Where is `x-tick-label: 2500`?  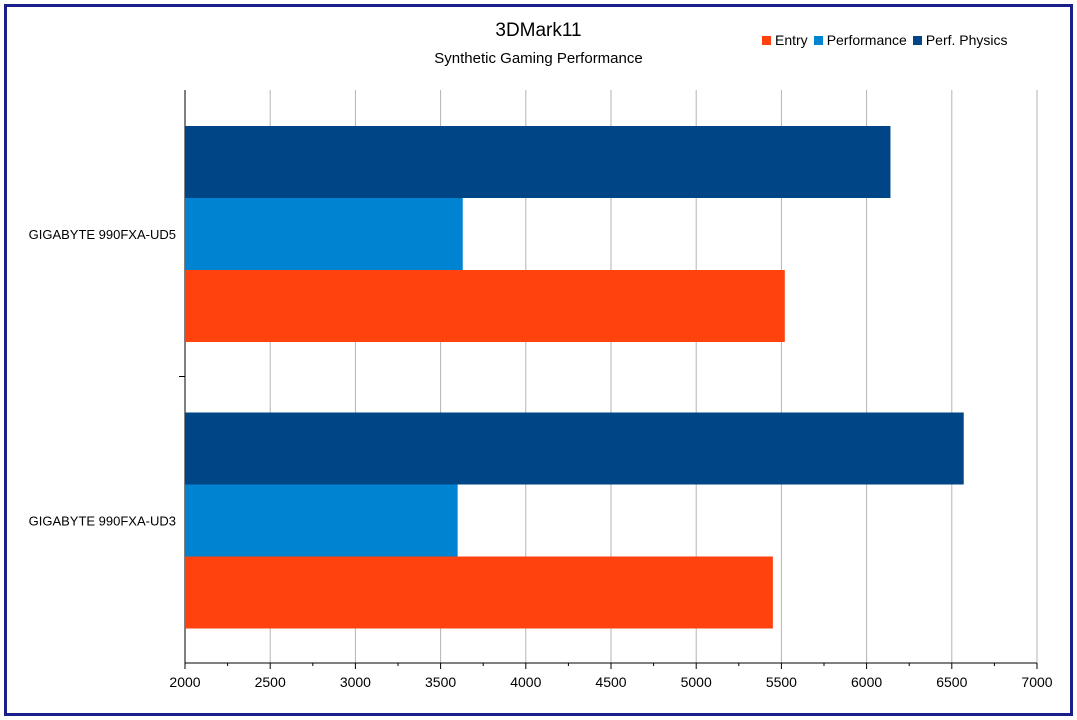
x-tick-label: 2500 is located at coordinates (270, 682).